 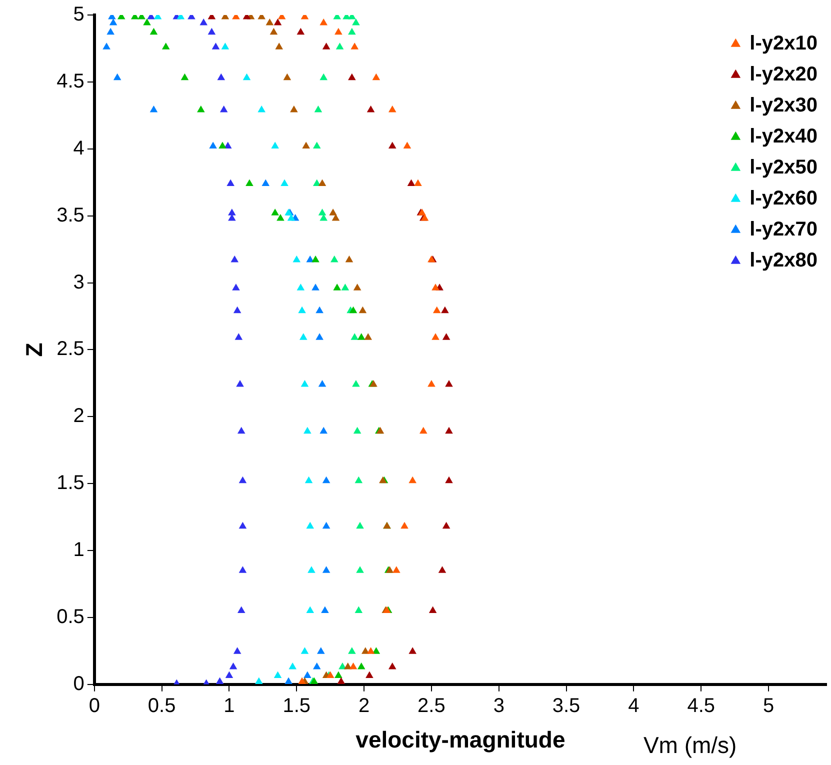 I want to click on legend-label: l-y2x30, so click(x=784, y=105).